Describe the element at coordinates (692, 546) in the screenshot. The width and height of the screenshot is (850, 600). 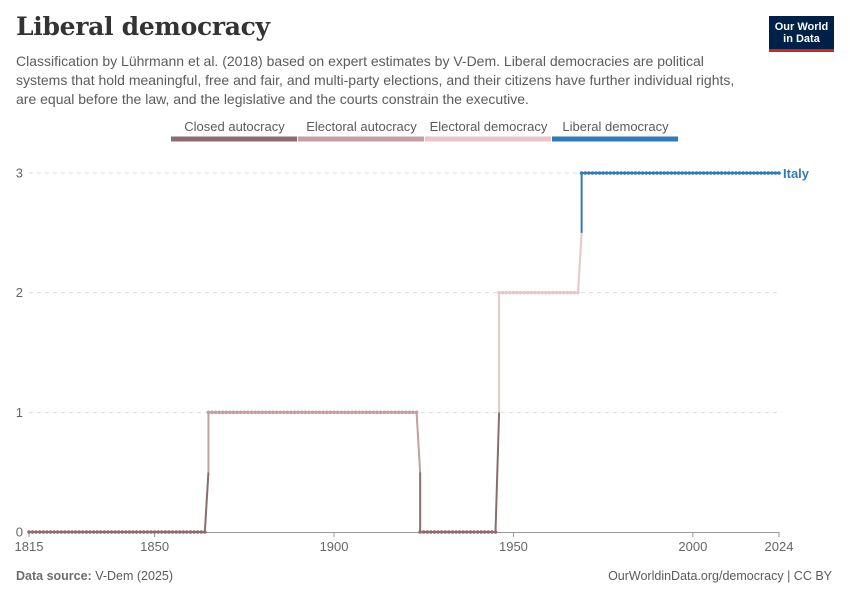
I see `x-tick-label: 2000` at that location.